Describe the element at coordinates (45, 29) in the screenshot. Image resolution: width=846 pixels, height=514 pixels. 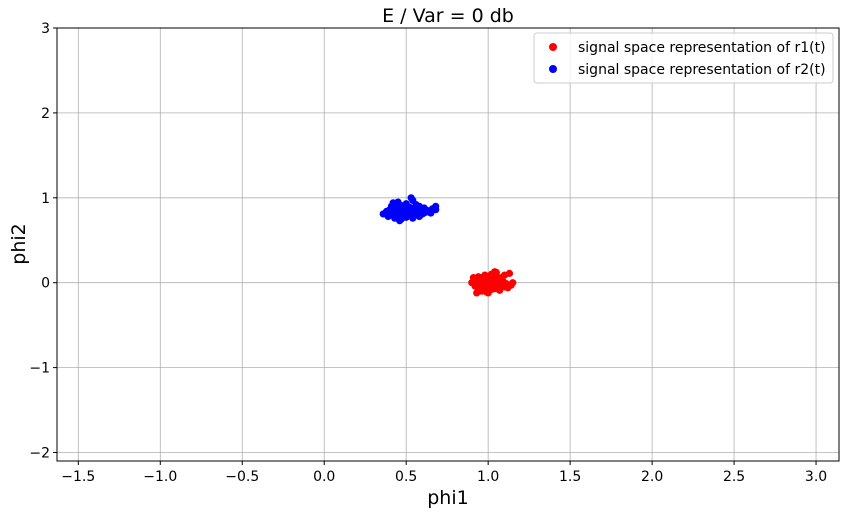
I see `y-tick-label: 3` at that location.